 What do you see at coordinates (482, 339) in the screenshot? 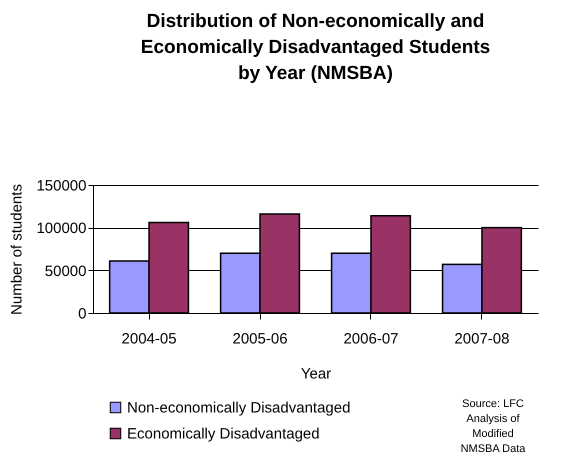
I see `x-tick-label: 2007-08` at bounding box center [482, 339].